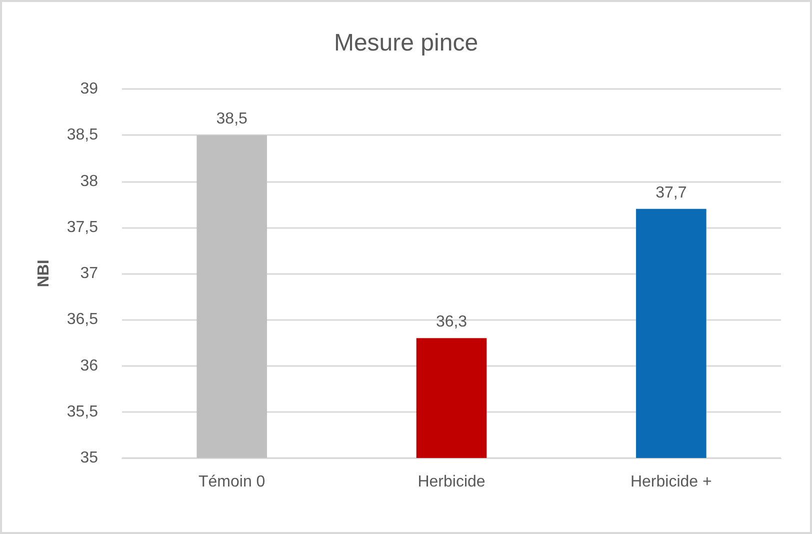  I want to click on data-label: 38,5, so click(232, 119).